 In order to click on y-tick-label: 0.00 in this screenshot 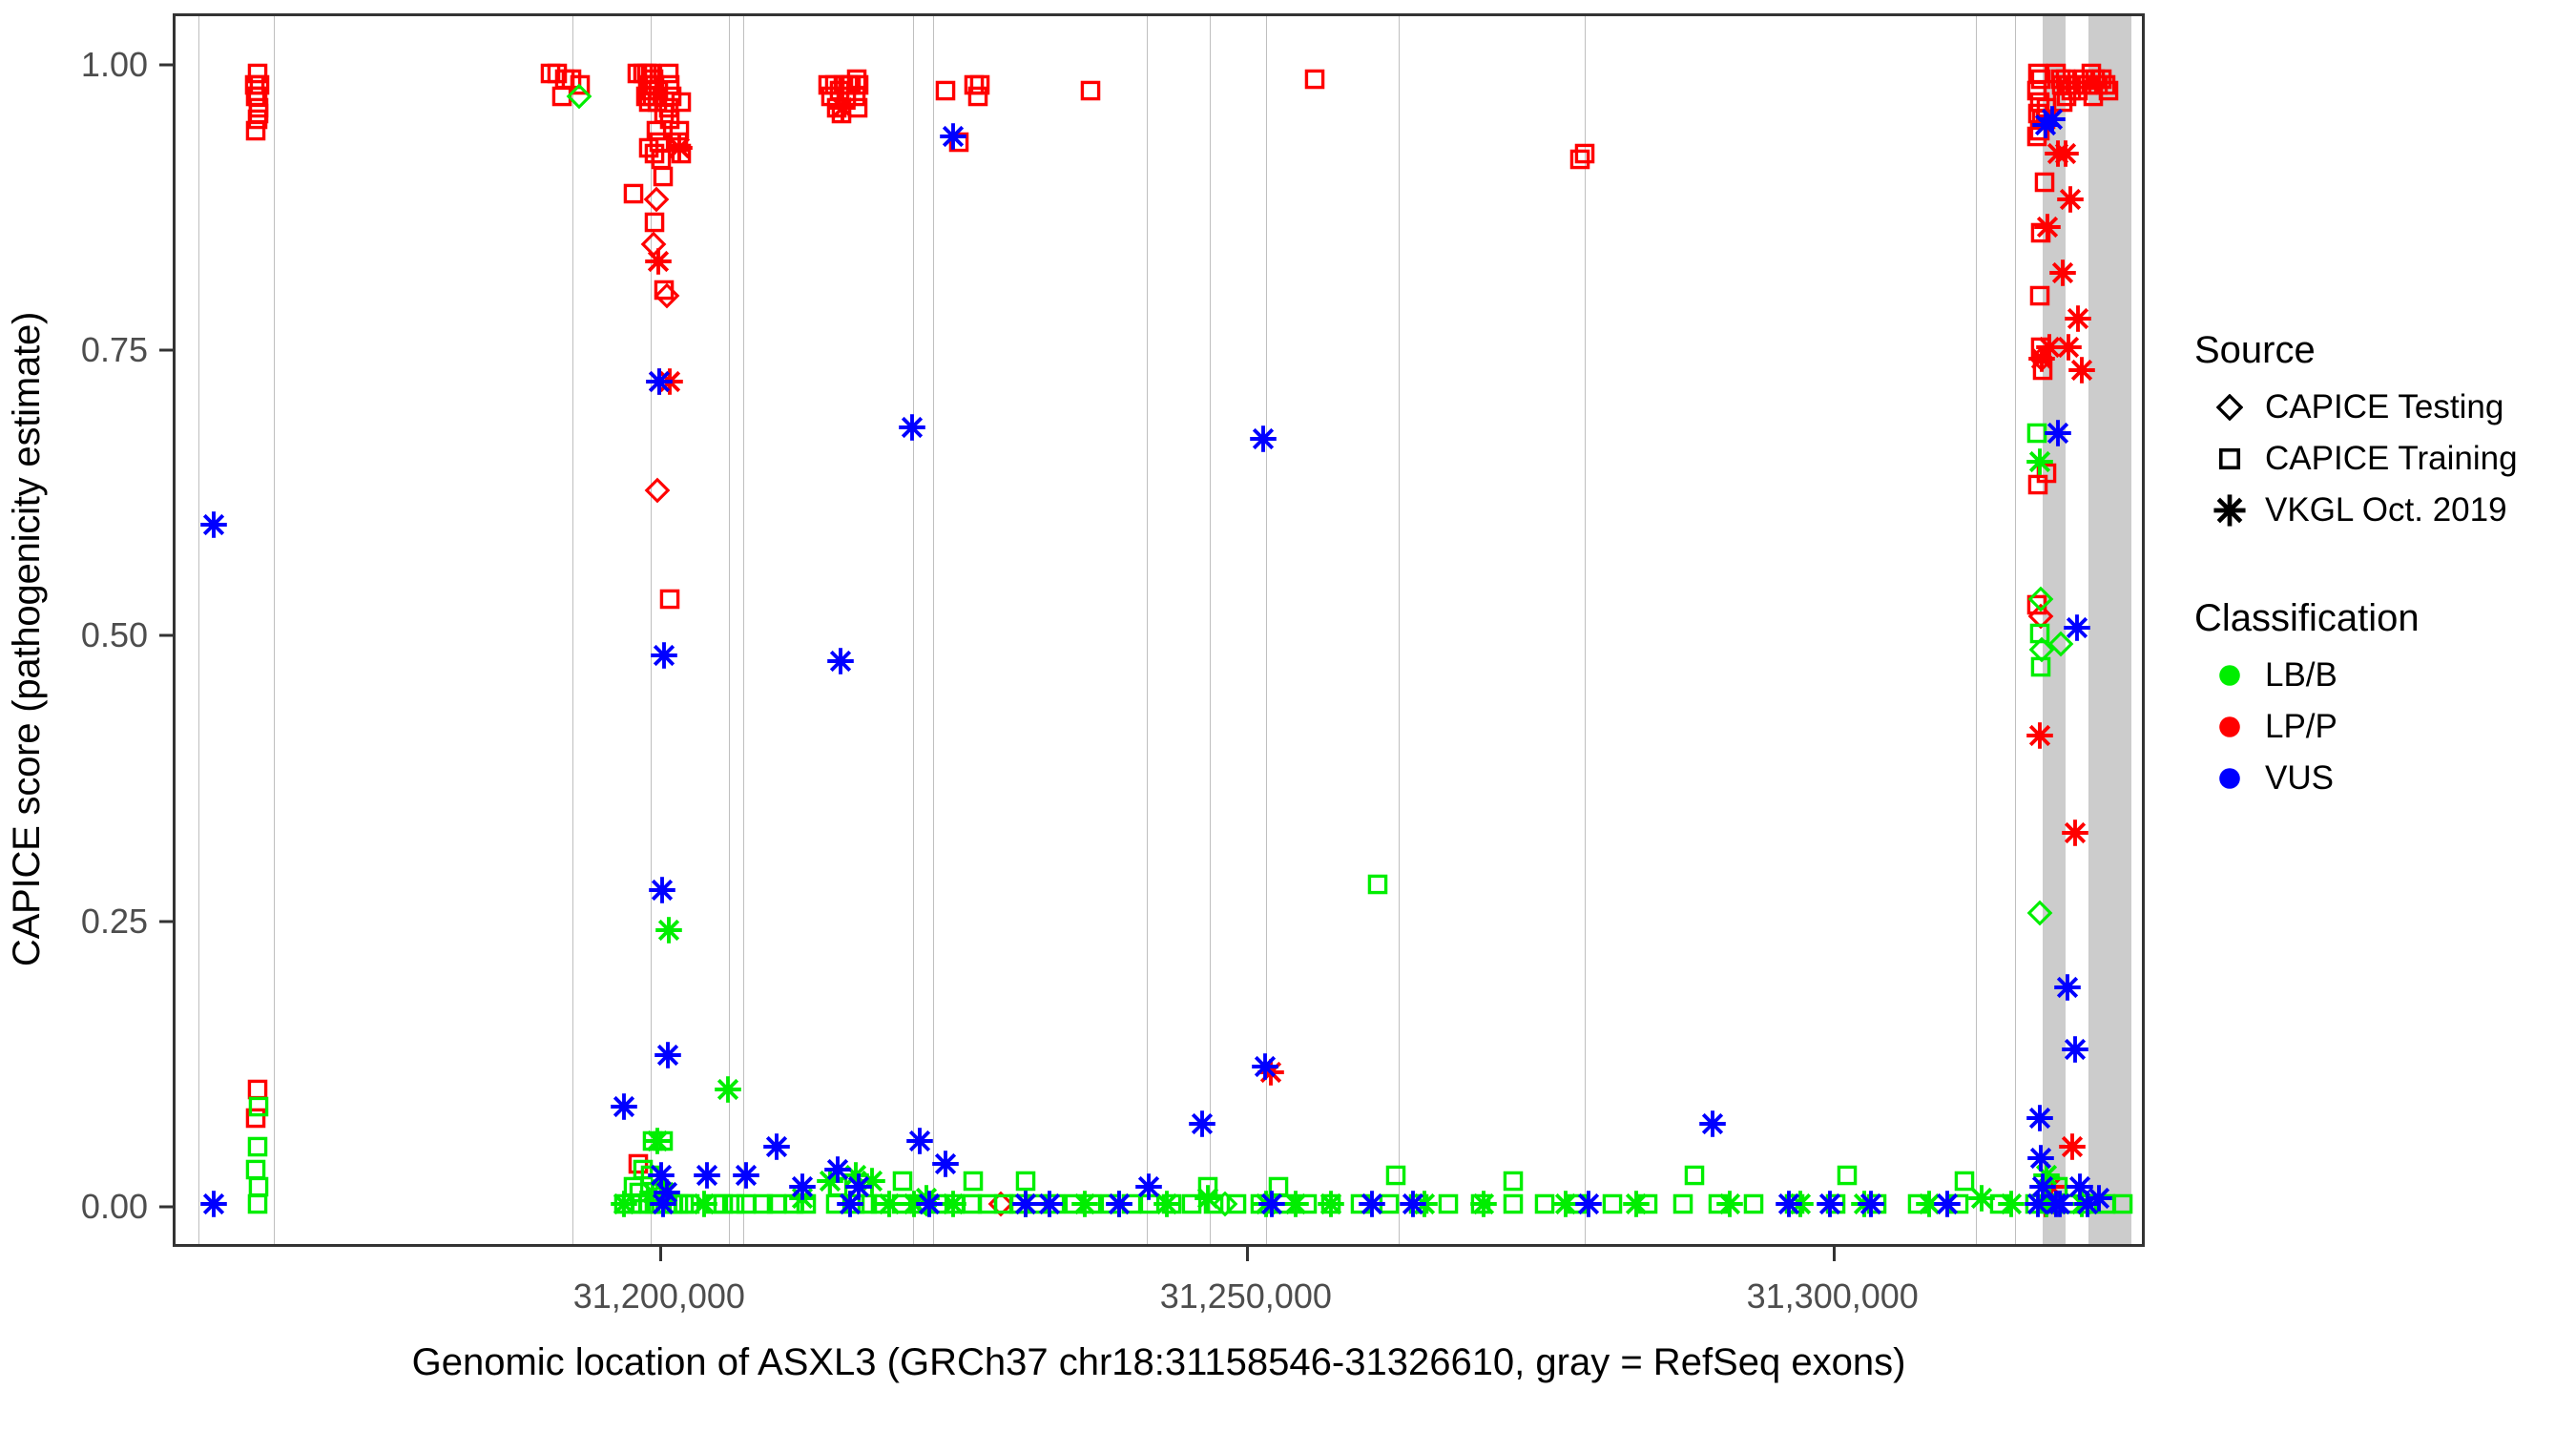, I will do `click(114, 1207)`.